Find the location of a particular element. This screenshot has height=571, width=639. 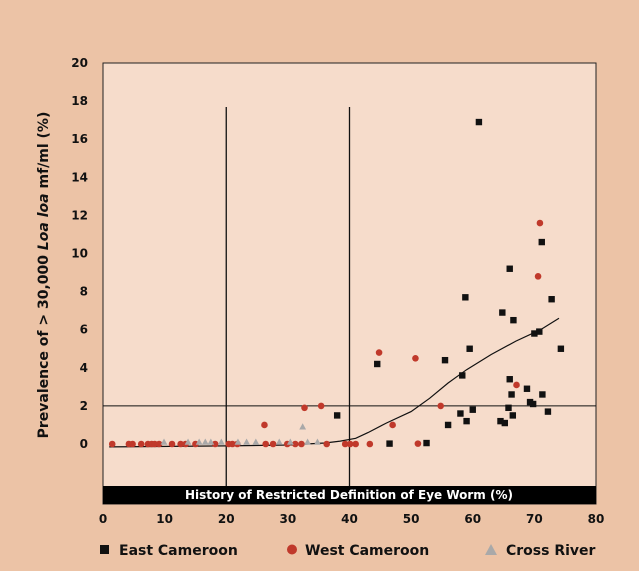

y-axis-label-part-1: Prevalence of > 30,000 is located at coordinates (44, 344).